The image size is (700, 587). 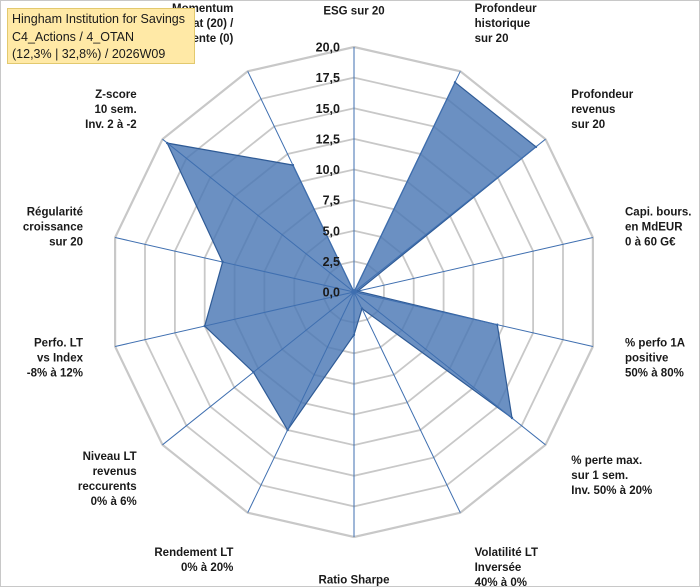 What do you see at coordinates (503, 24) in the screenshot?
I see `axis-label-line: historique` at bounding box center [503, 24].